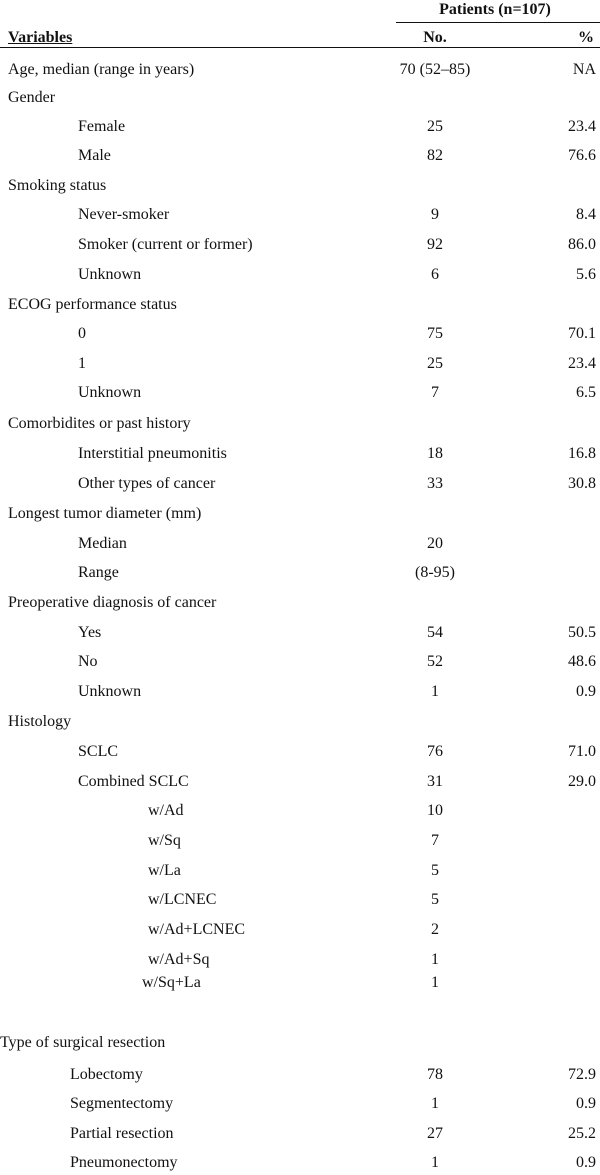  Describe the element at coordinates (122, 1103) in the screenshot. I see `row-label: Segmentectomy` at that location.